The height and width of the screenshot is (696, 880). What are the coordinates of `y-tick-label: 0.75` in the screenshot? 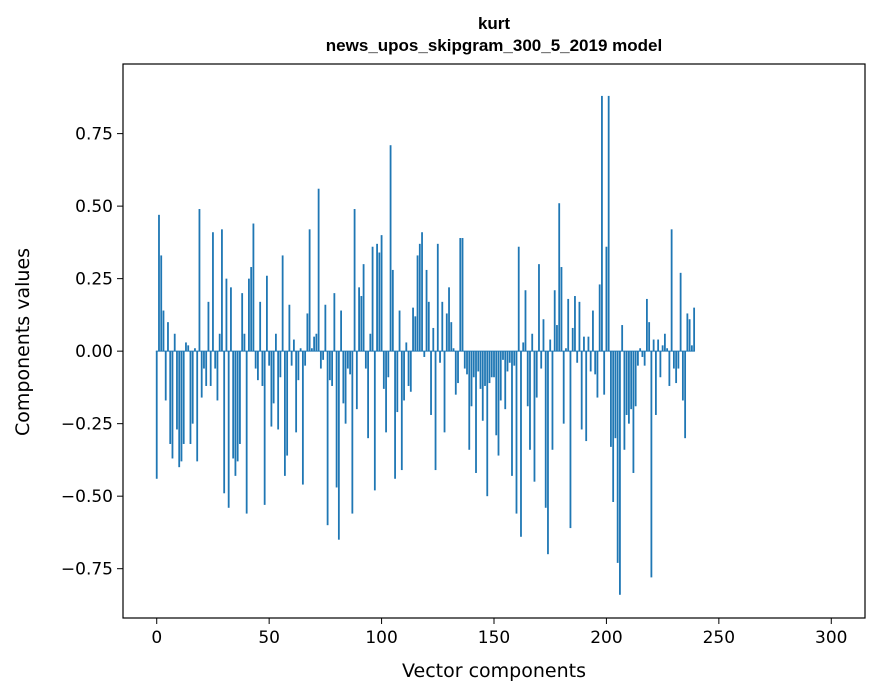 It's located at (94, 135).